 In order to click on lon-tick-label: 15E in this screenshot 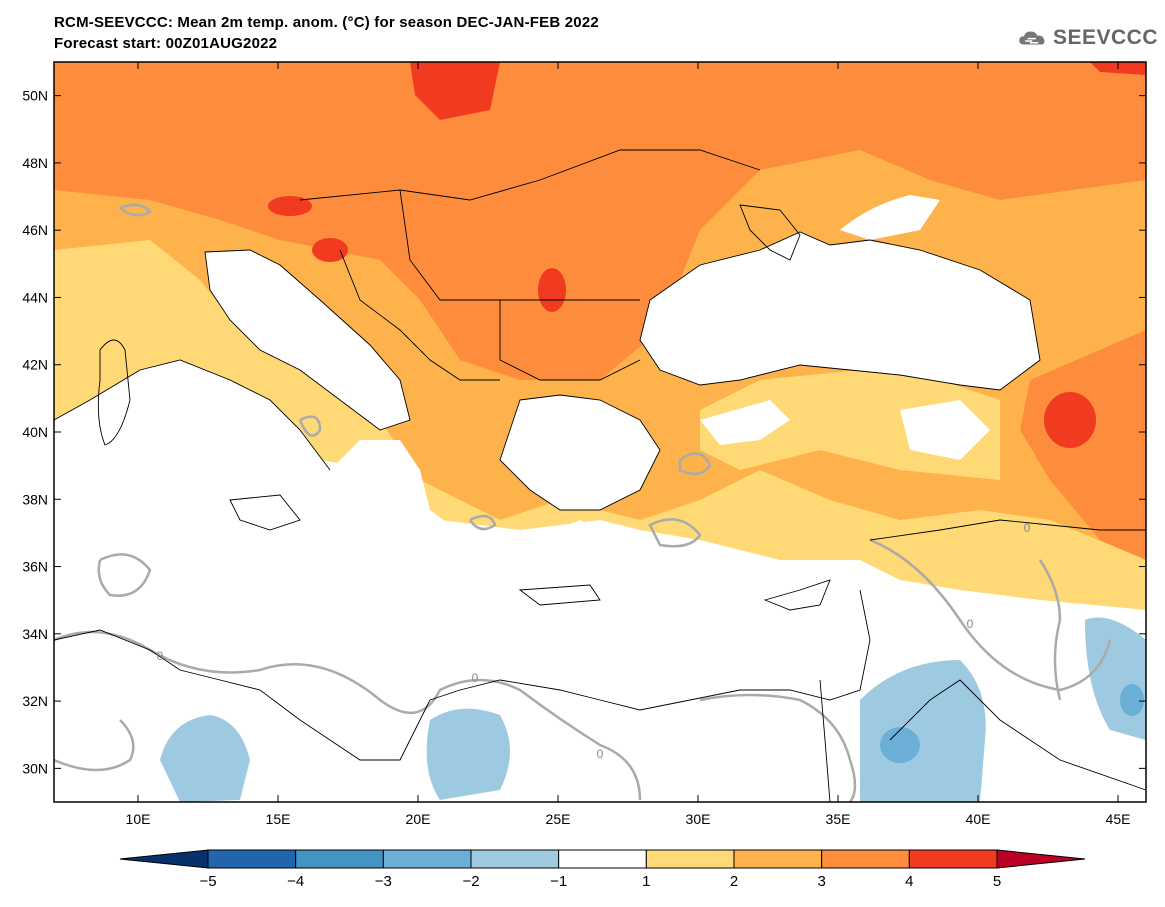, I will do `click(278, 819)`.